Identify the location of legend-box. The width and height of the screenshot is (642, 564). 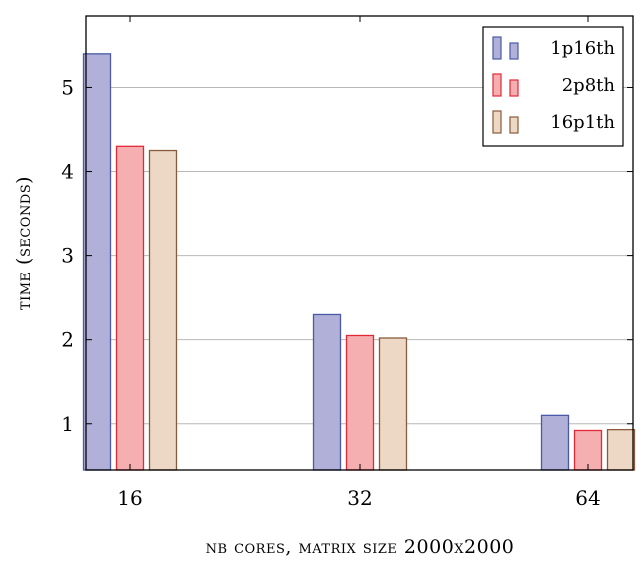
(553, 86).